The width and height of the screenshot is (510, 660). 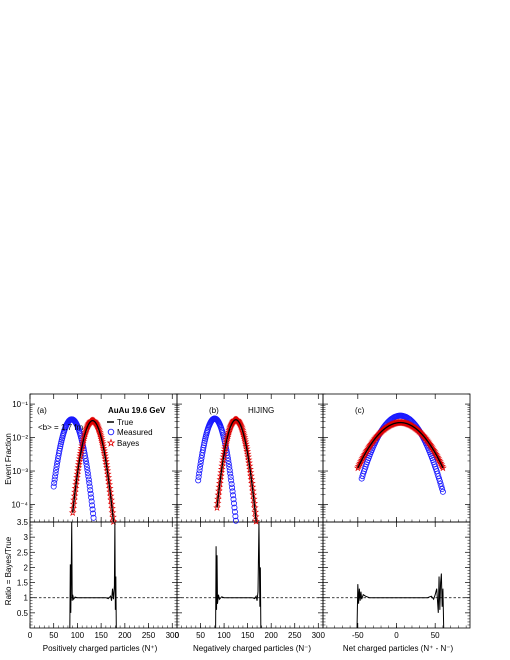 What do you see at coordinates (23, 552) in the screenshot?
I see `y-tick-label-bottom: 2.5` at bounding box center [23, 552].